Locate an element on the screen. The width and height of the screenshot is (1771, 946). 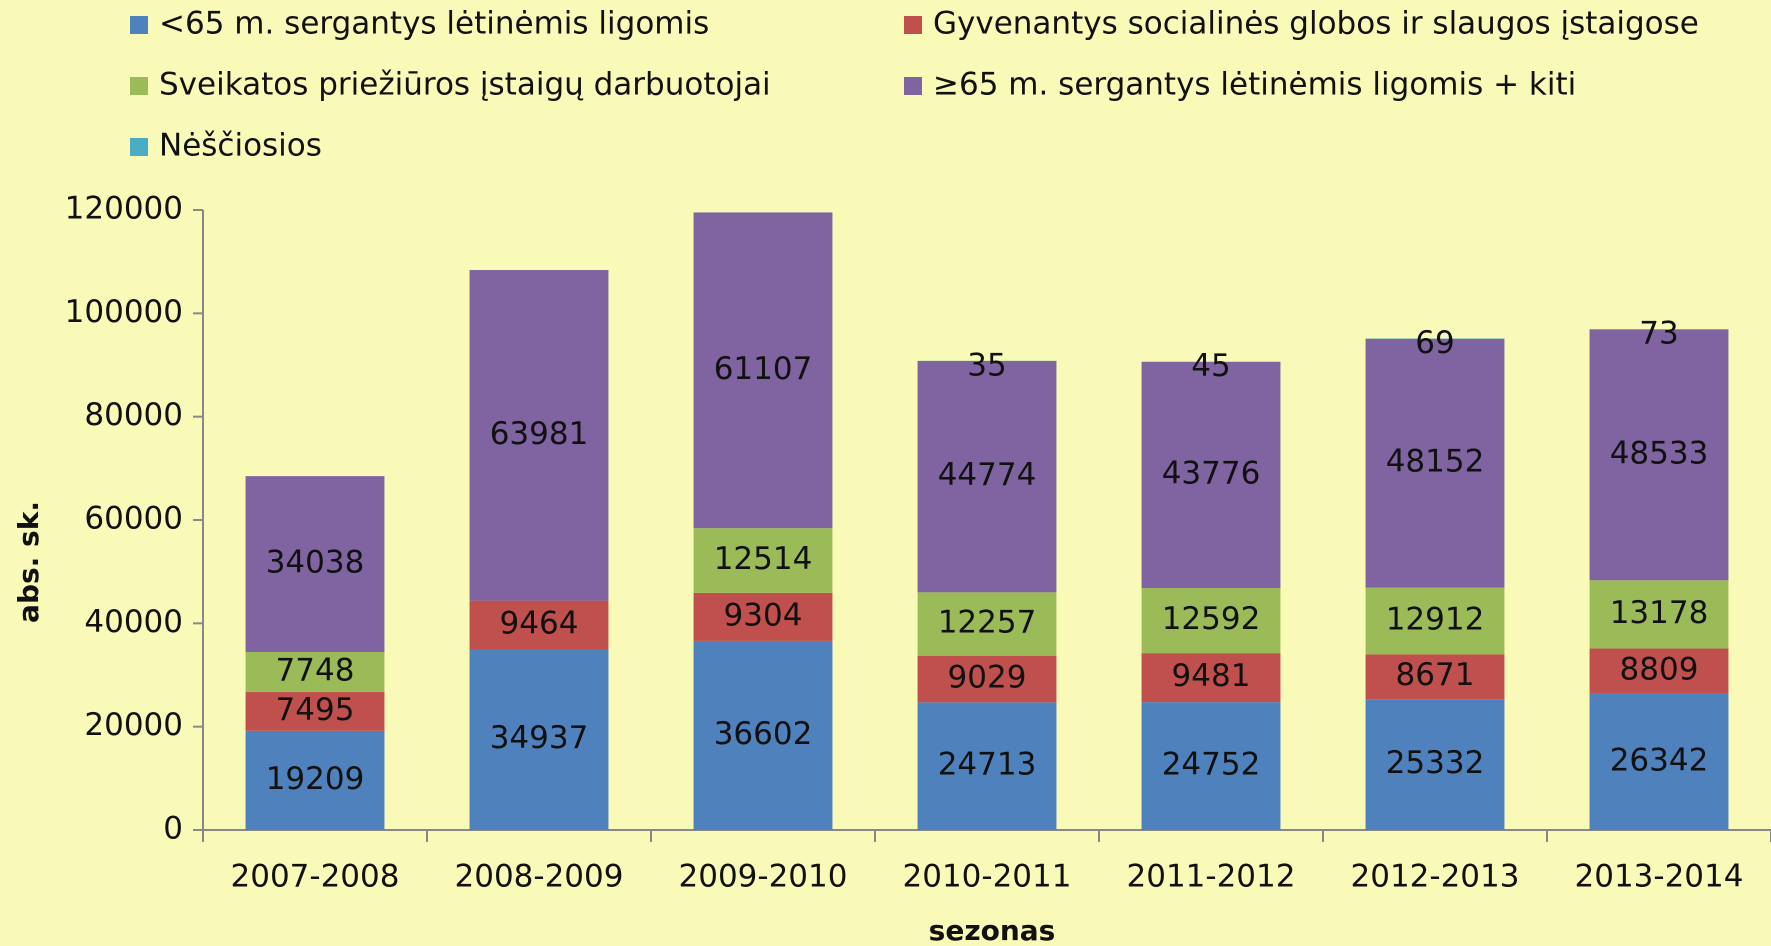
data-label: 35 is located at coordinates (986, 365).